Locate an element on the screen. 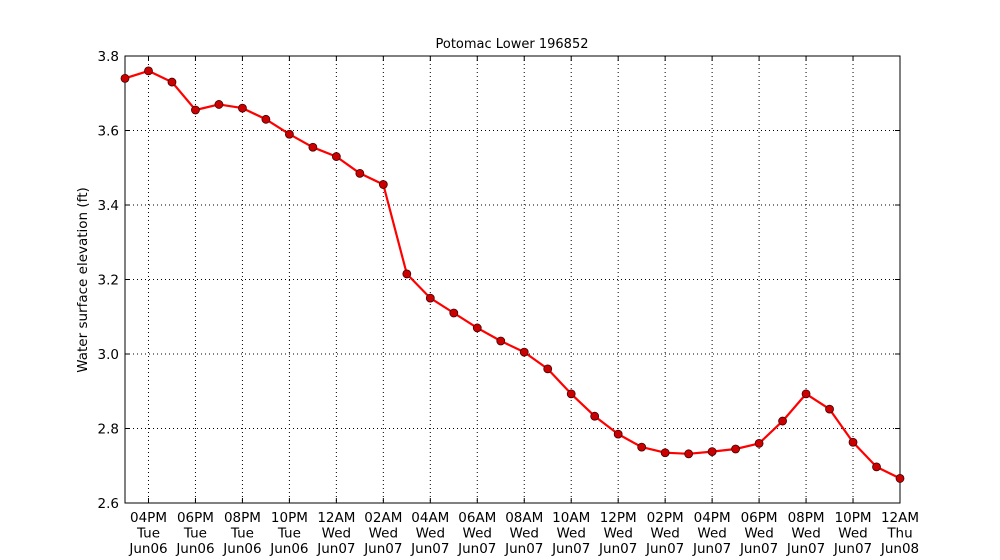 The image size is (1000, 560). x-tick-label: 10PM Tue Jun06 is located at coordinates (288, 533).